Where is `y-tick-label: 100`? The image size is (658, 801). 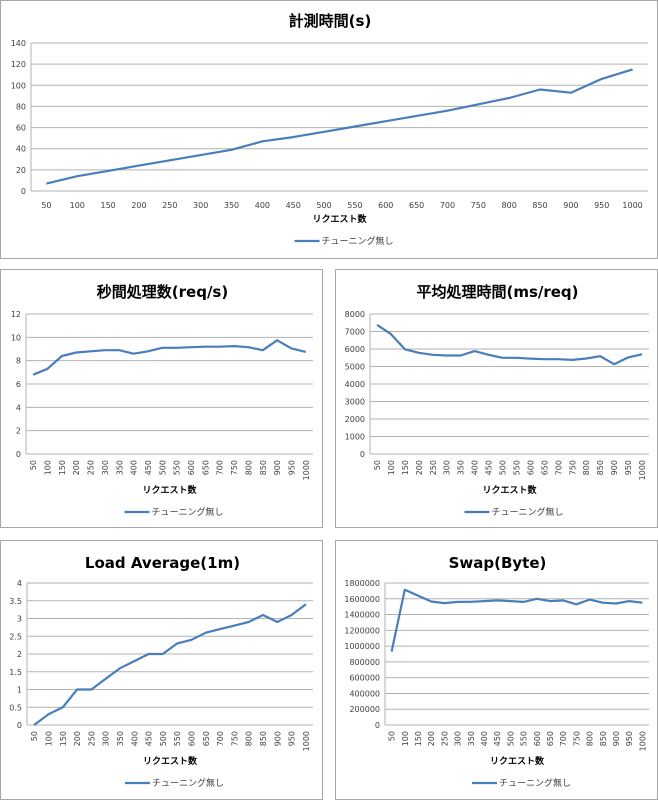
y-tick-label: 100 is located at coordinates (18, 85).